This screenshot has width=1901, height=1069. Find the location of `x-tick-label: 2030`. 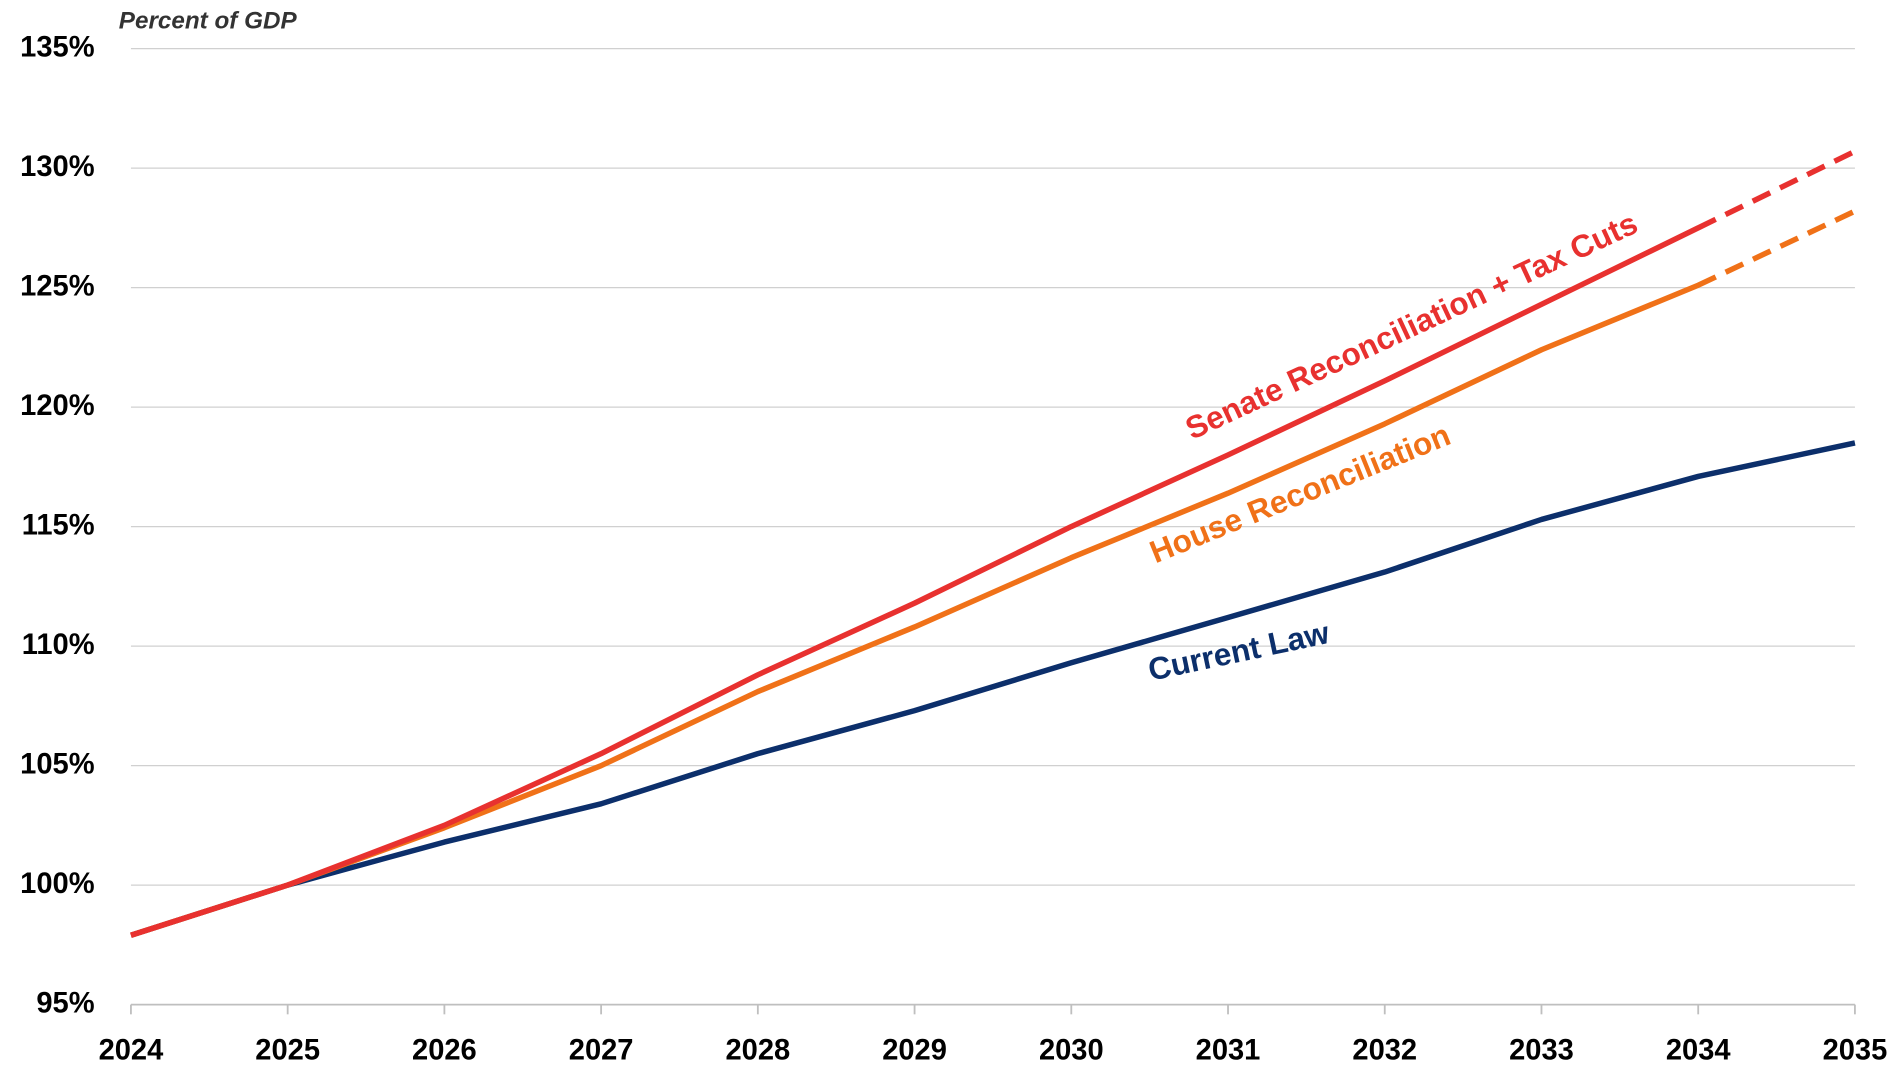

x-tick-label: 2030 is located at coordinates (1071, 1051).